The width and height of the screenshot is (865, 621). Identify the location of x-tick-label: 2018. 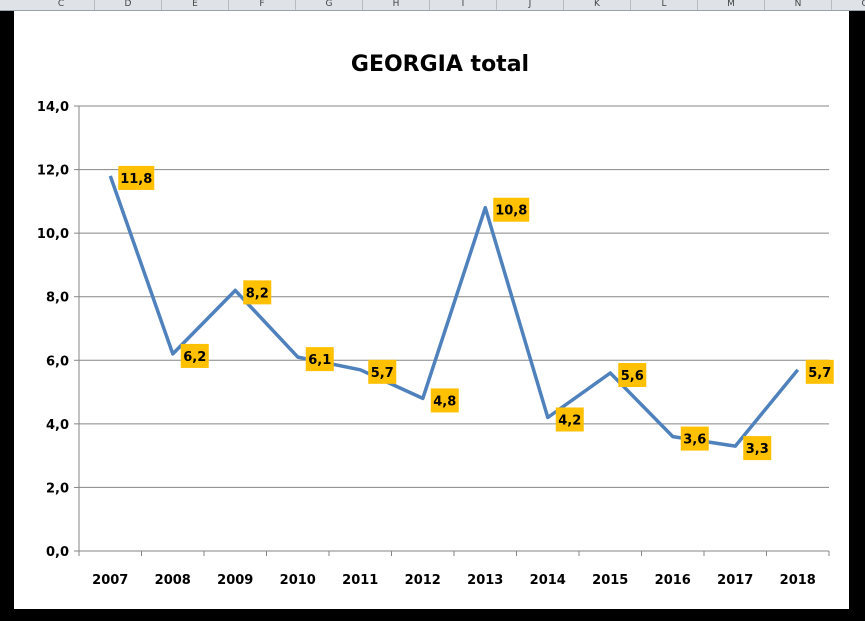
(798, 580).